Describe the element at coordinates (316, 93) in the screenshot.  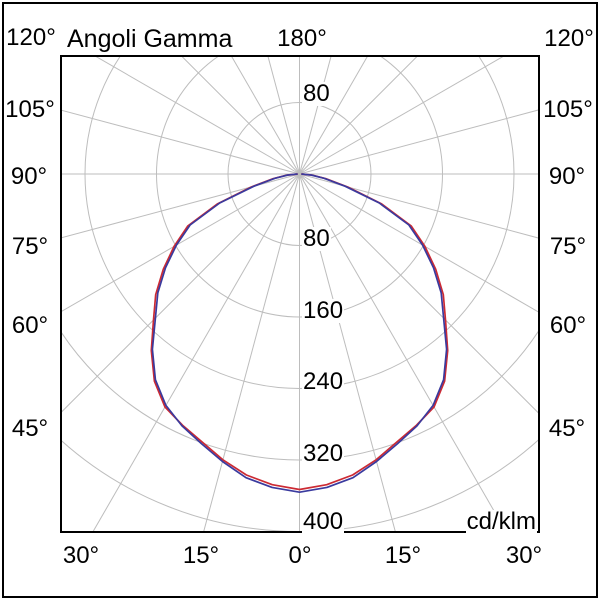
I see `radial-label-80-upper: 80` at that location.